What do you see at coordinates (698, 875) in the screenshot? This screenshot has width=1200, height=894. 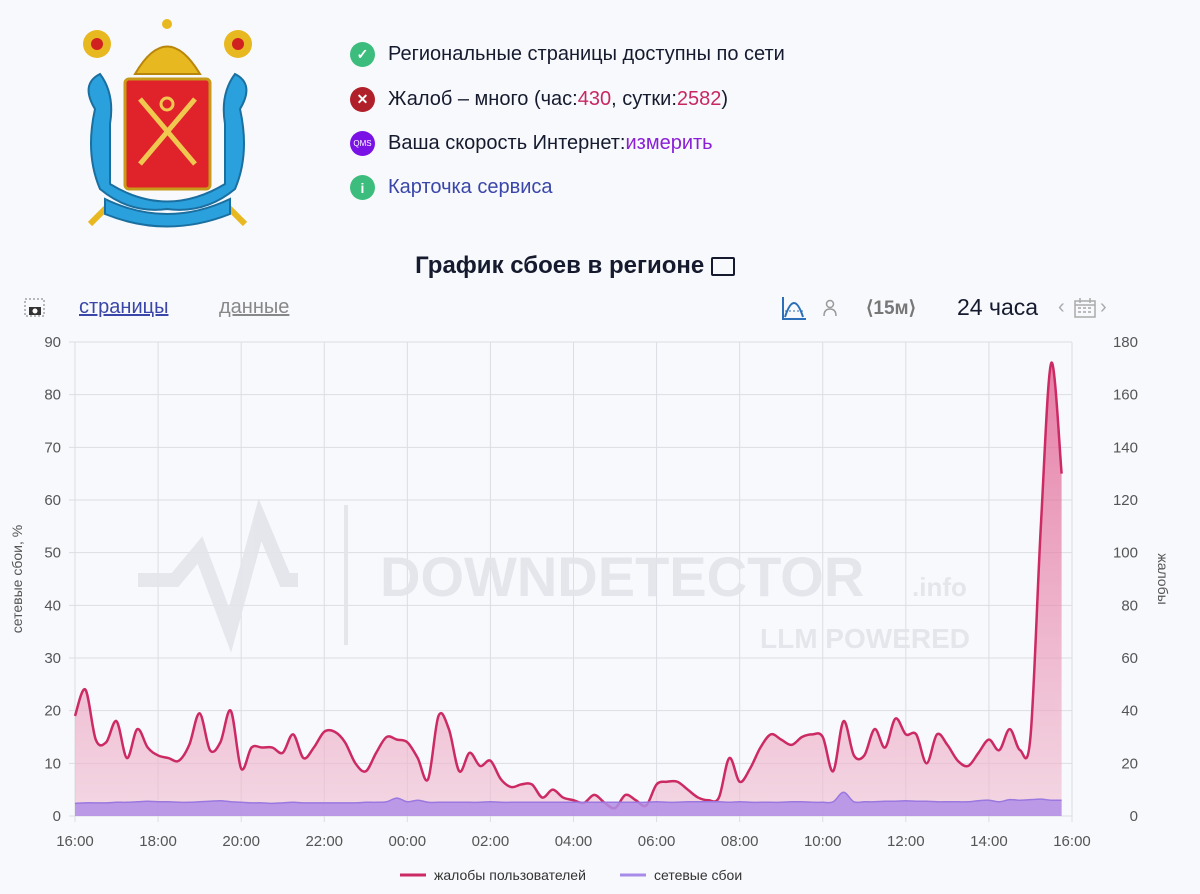 I see `legend-network: сетевые сбои` at bounding box center [698, 875].